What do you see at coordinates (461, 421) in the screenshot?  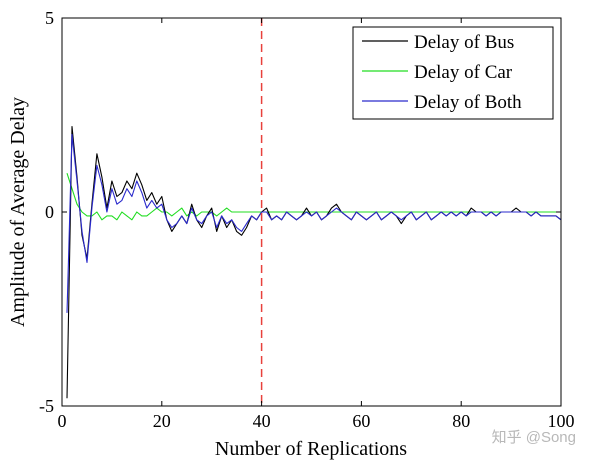 I see `x-tick-label: 80` at bounding box center [461, 421].